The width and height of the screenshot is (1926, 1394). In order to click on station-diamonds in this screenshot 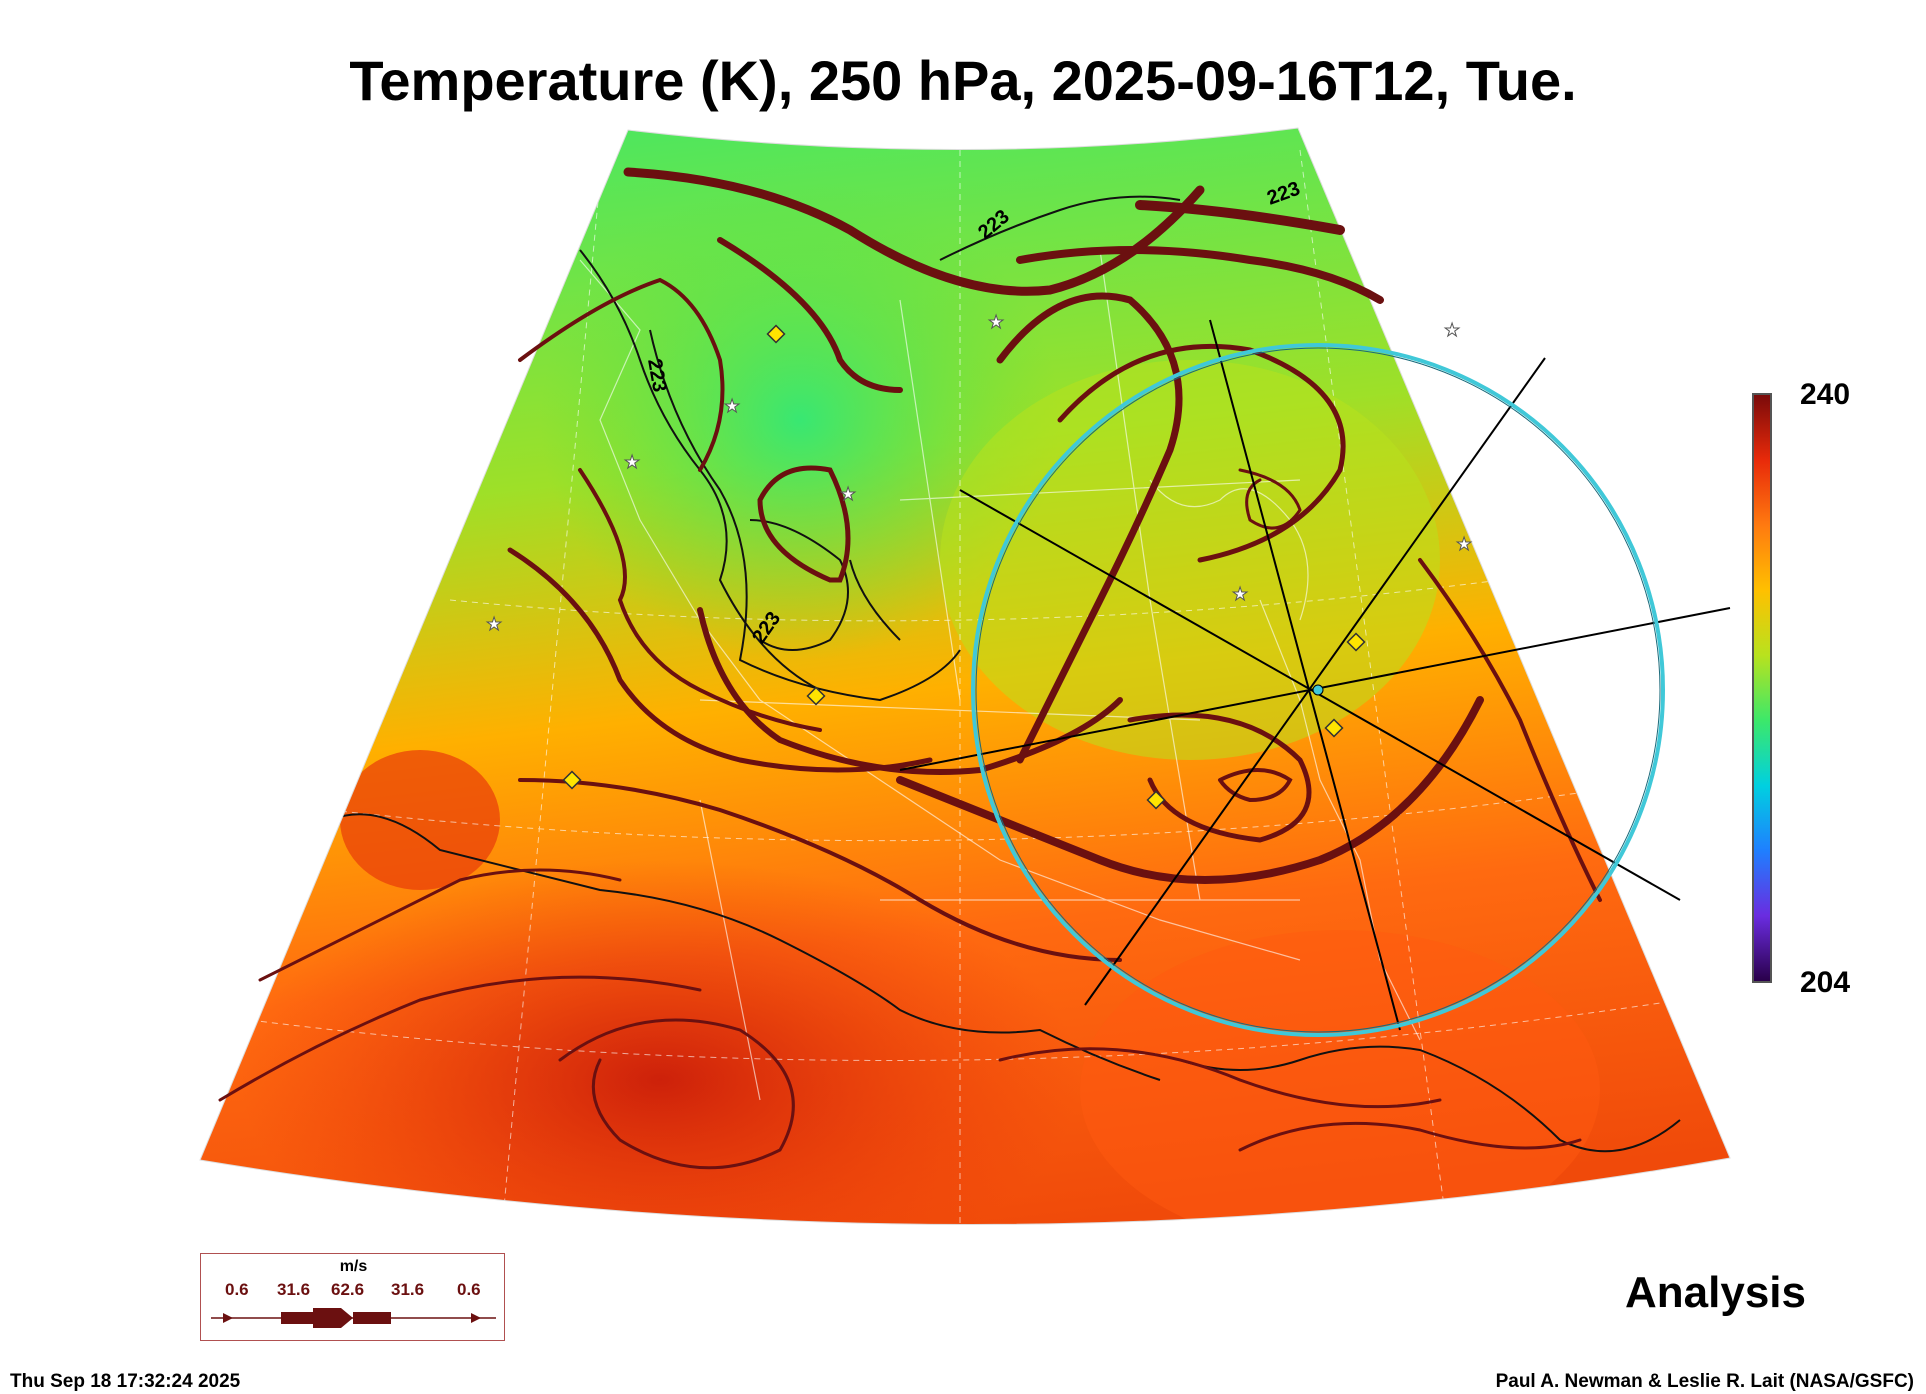, I will do `click(964, 567)`.